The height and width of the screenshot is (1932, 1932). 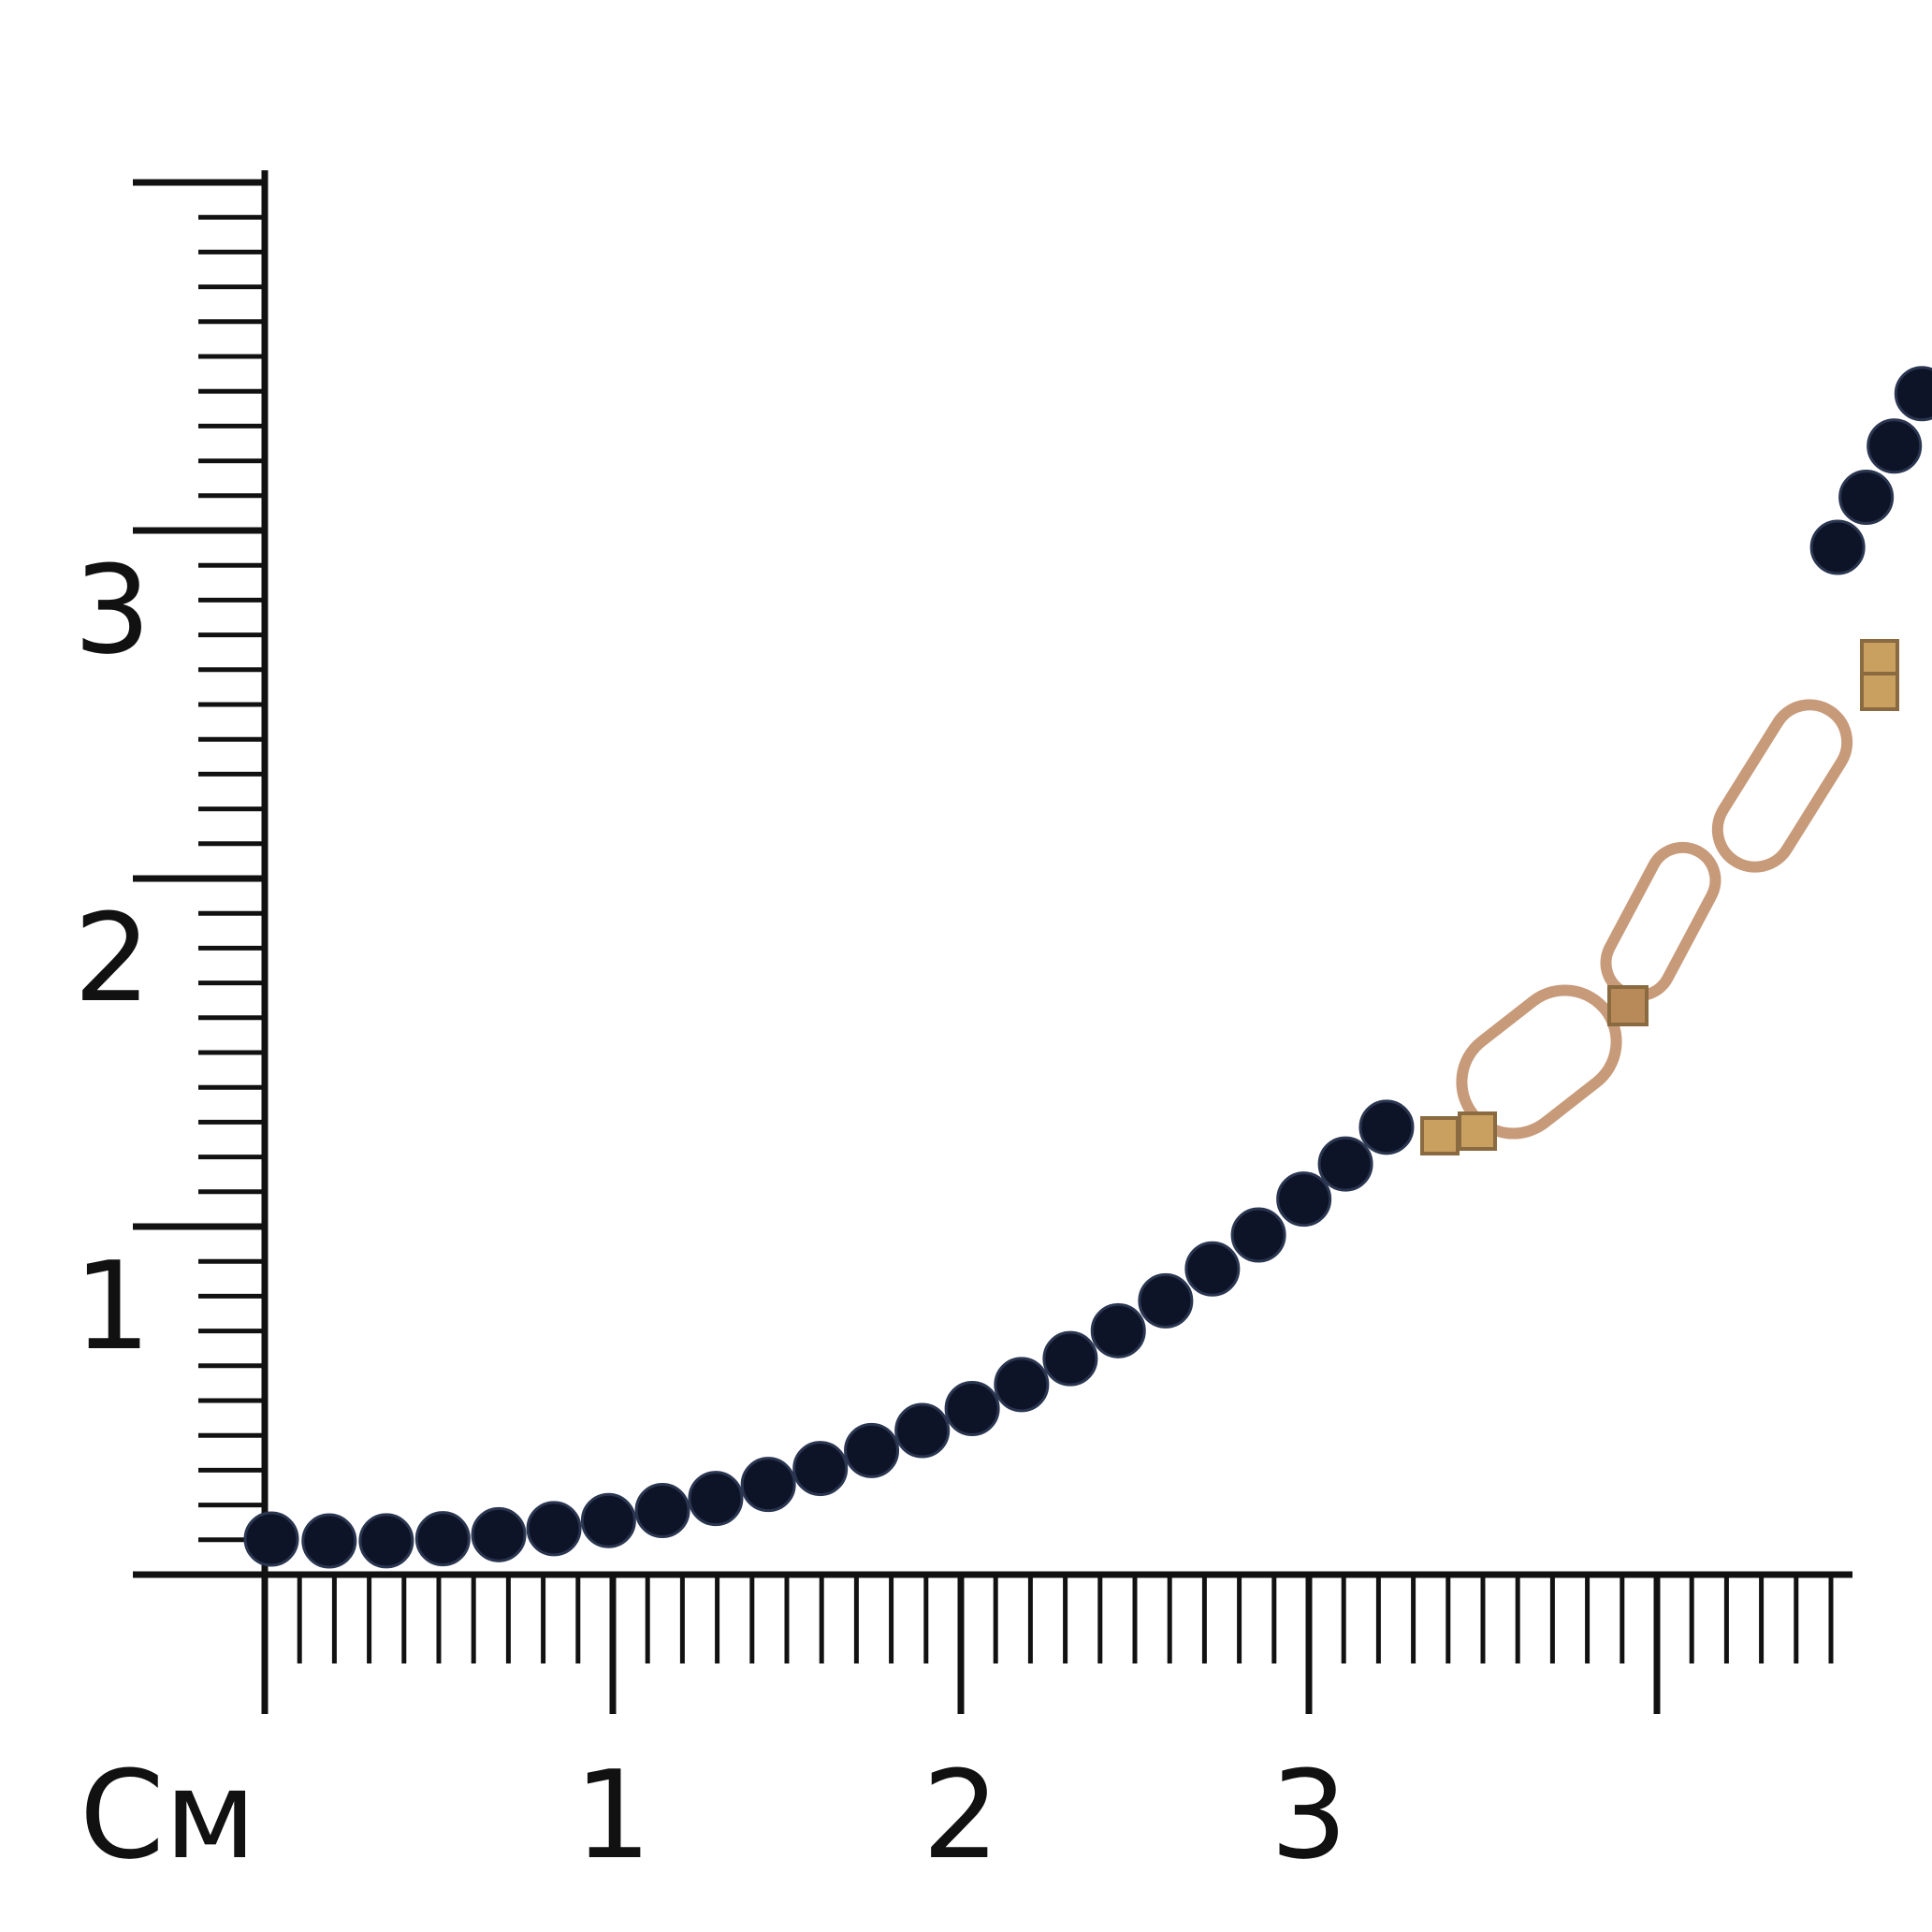 I want to click on x-label: 3, so click(x=1310, y=1815).